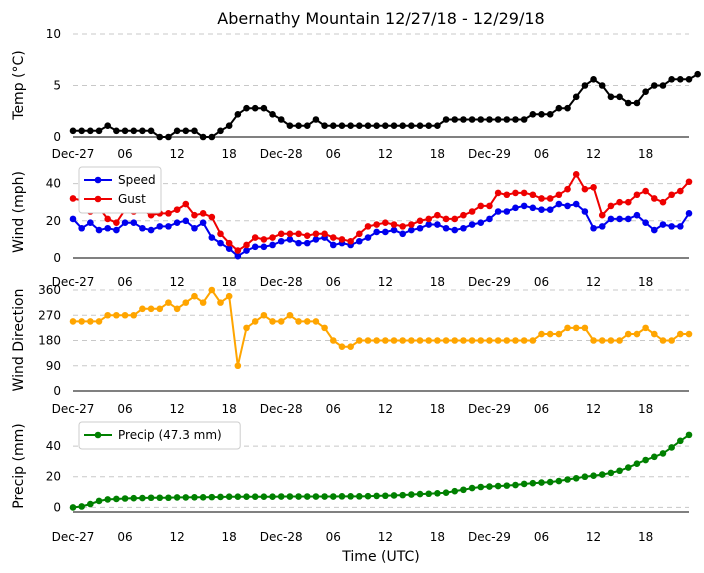  I want to click on series-precip-47-3-mm, so click(381, 471).